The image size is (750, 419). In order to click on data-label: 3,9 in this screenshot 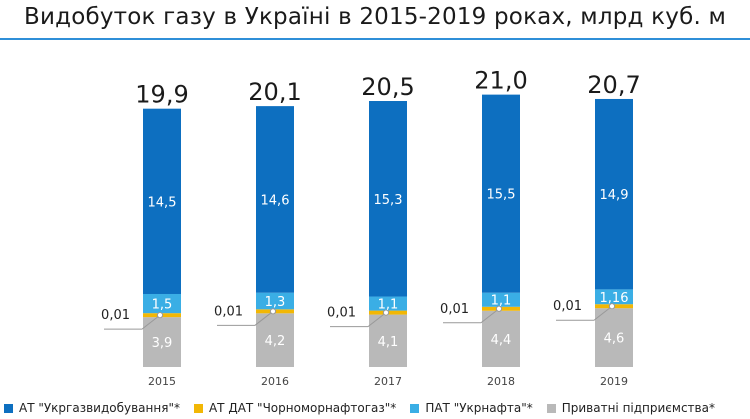, I will do `click(162, 343)`.